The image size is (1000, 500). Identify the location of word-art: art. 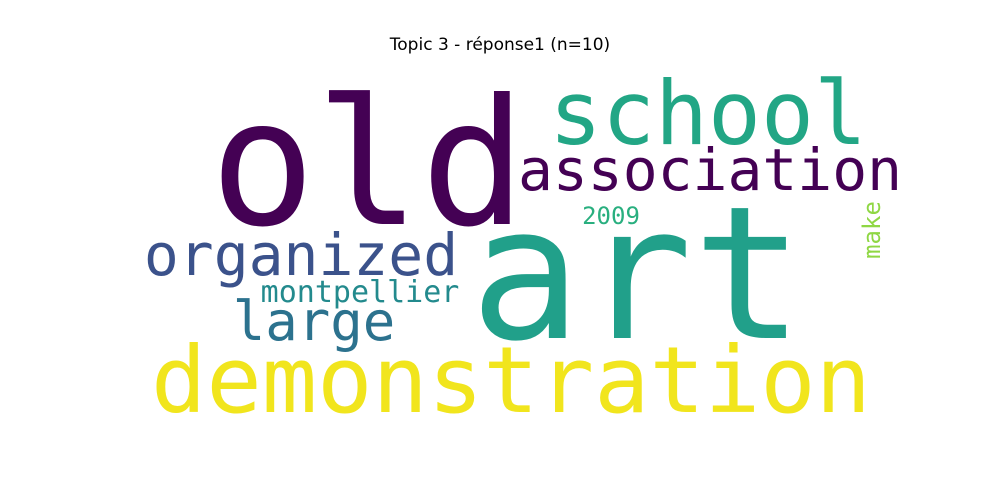
(637, 274).